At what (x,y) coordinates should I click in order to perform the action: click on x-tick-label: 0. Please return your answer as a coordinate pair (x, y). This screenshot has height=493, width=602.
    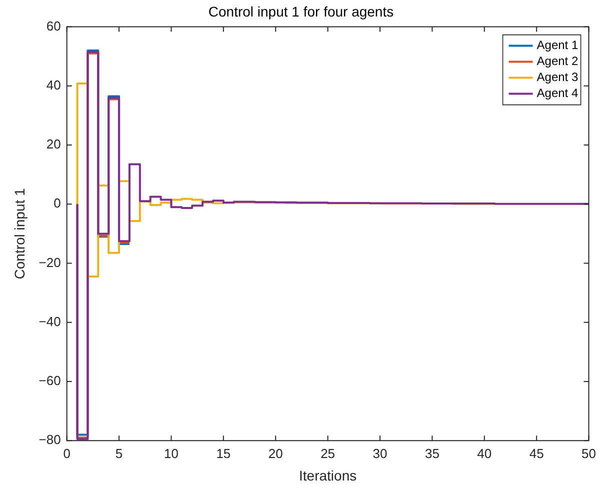
    Looking at the image, I should click on (66, 453).